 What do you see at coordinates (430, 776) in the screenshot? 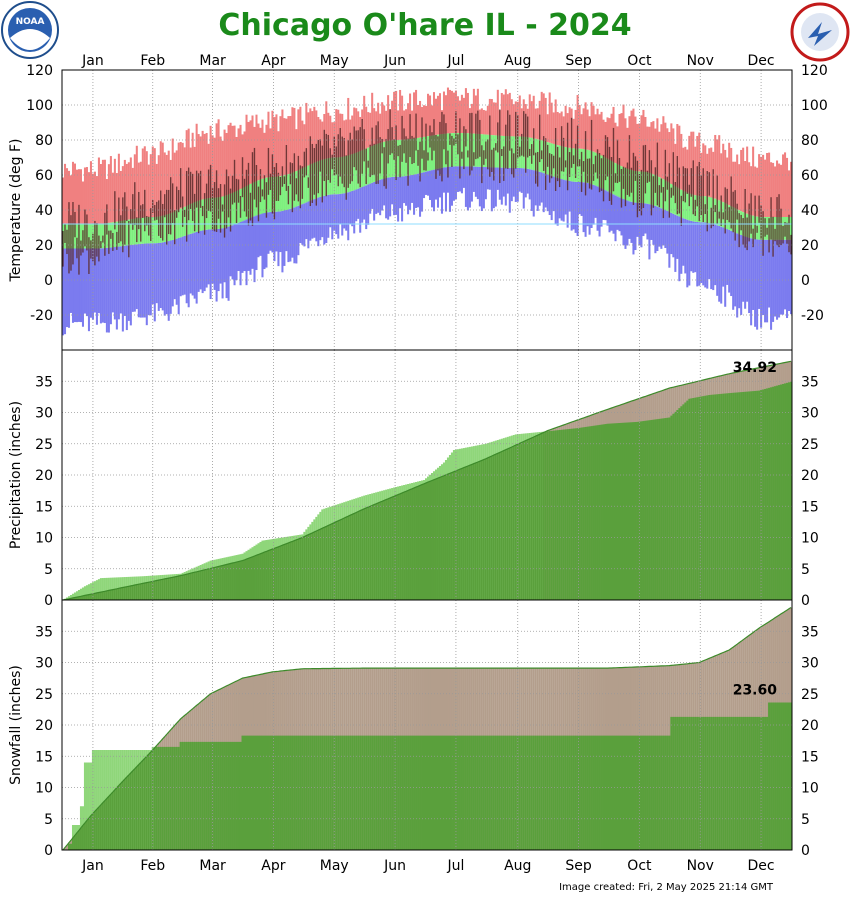
I see `snowfall-observed-bars` at bounding box center [430, 776].